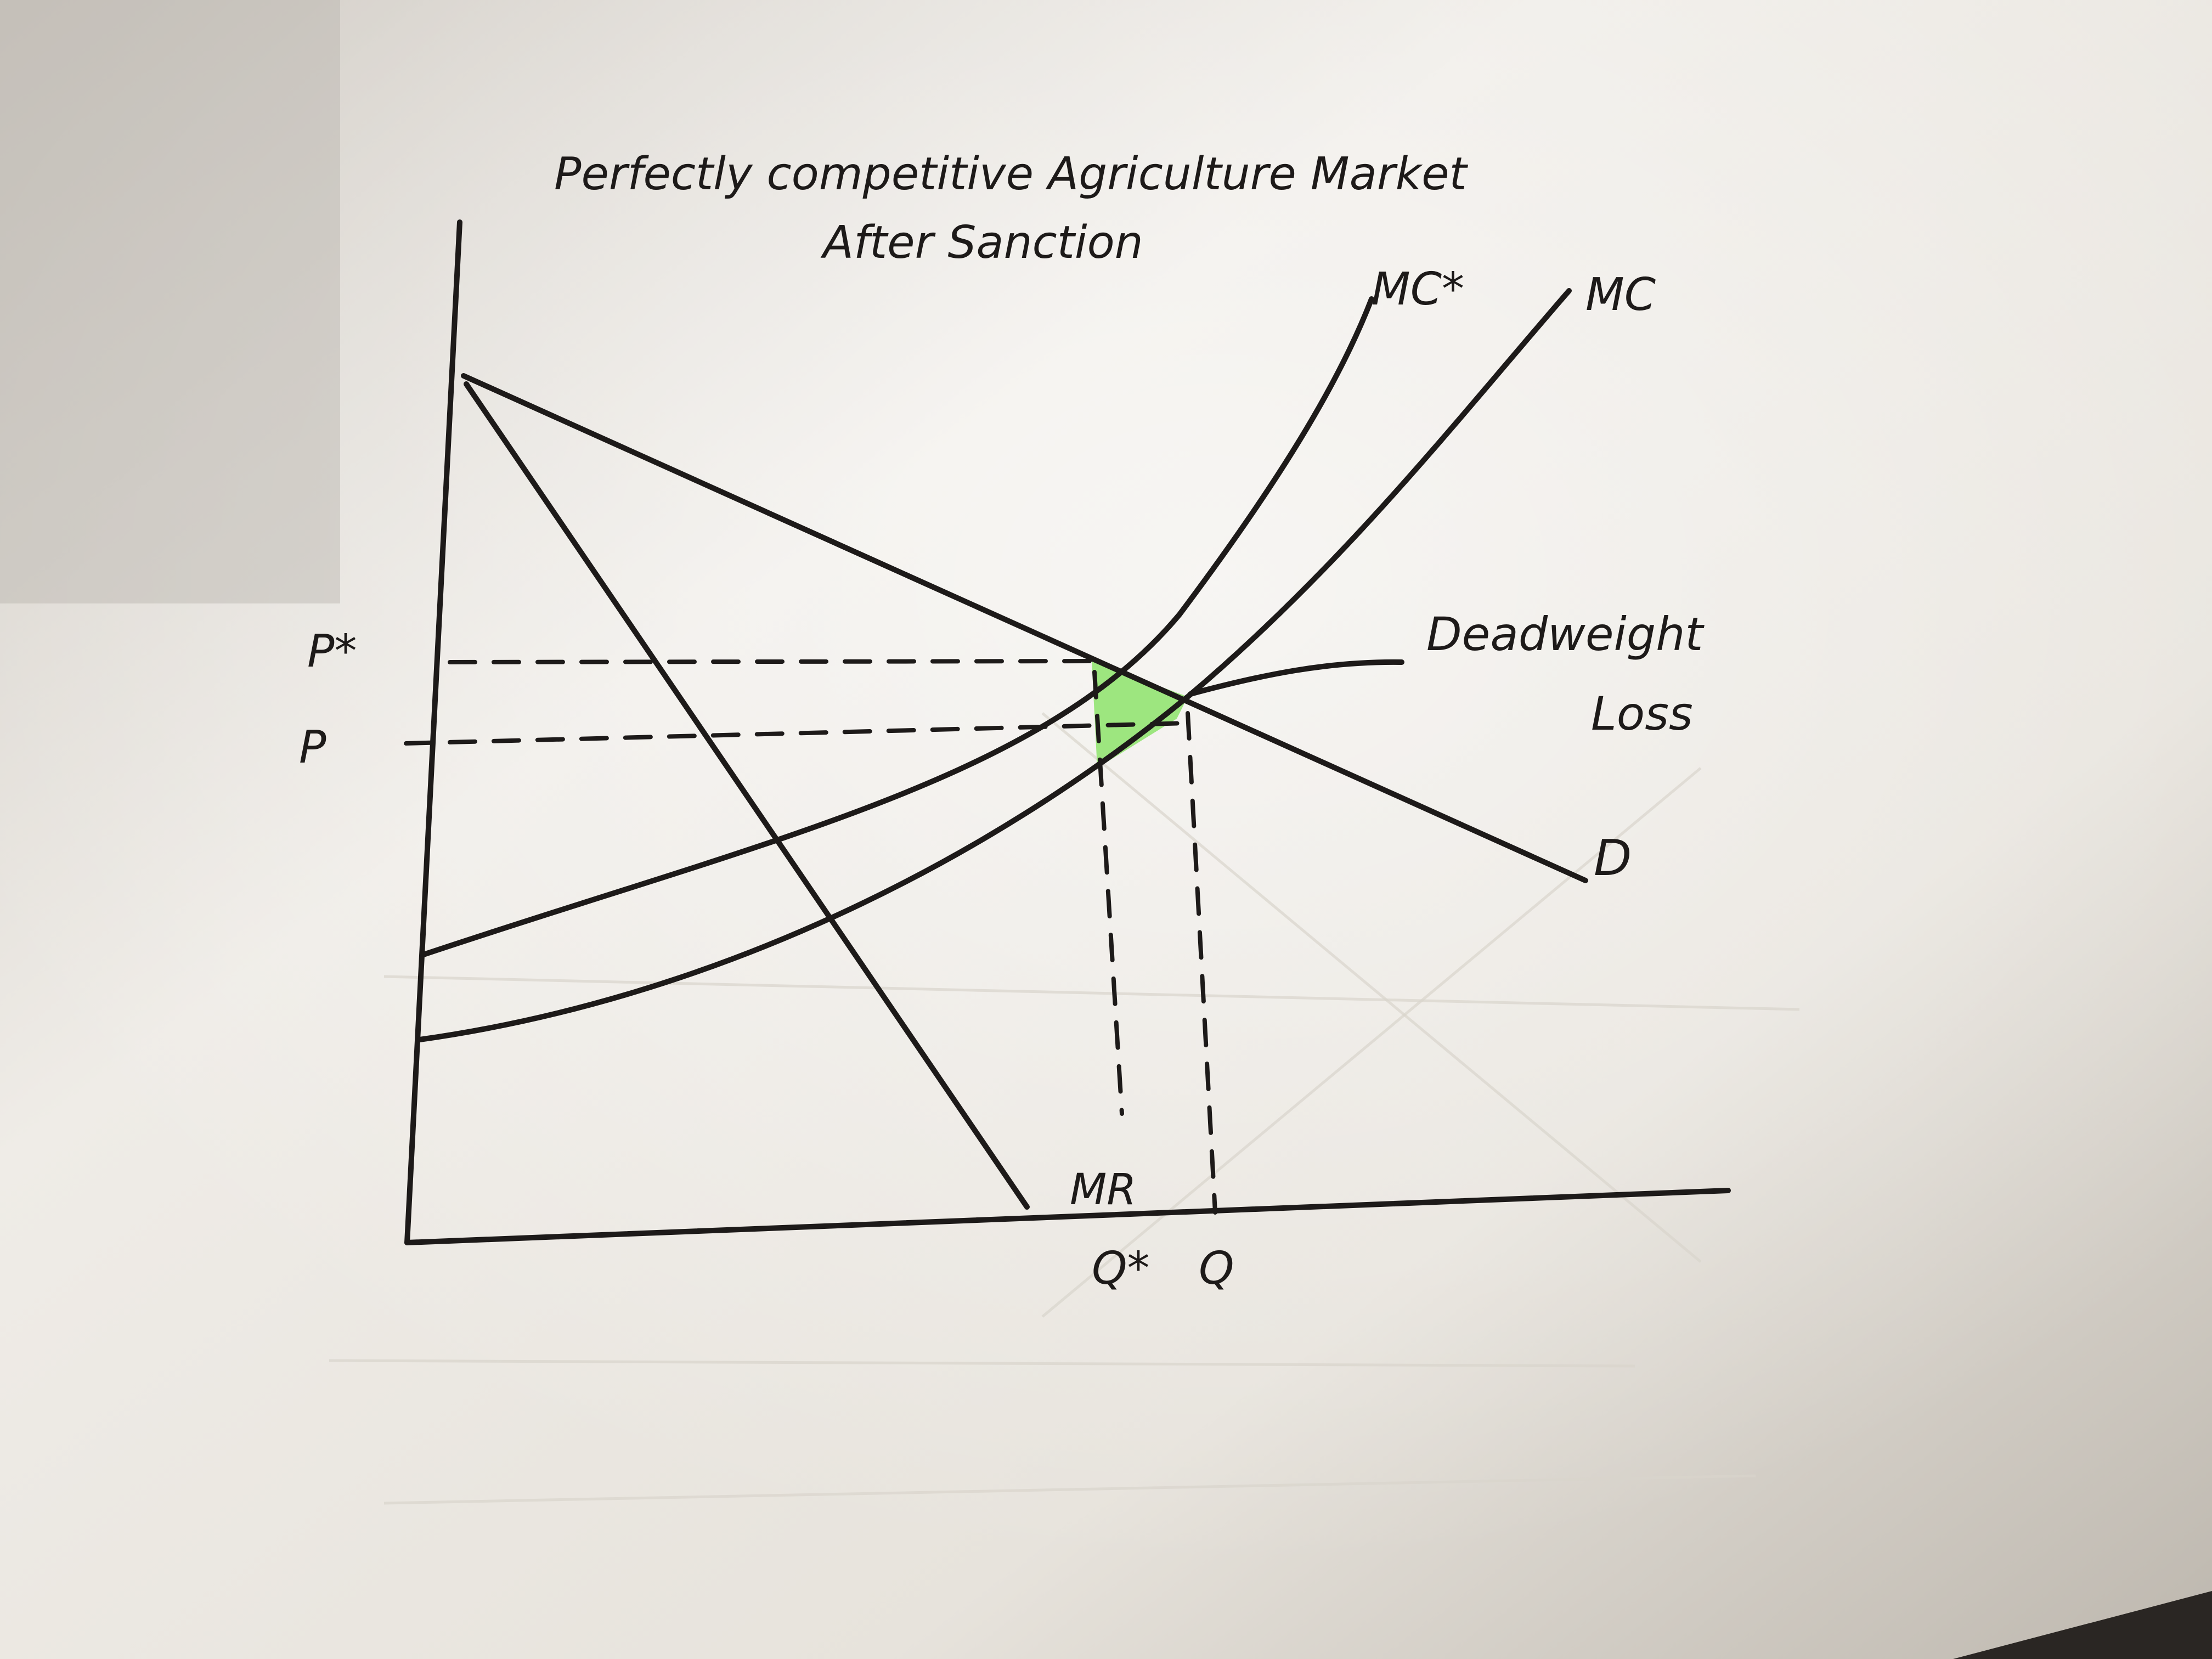  Describe the element at coordinates (332, 651) in the screenshot. I see `p-star-label: P*` at that location.